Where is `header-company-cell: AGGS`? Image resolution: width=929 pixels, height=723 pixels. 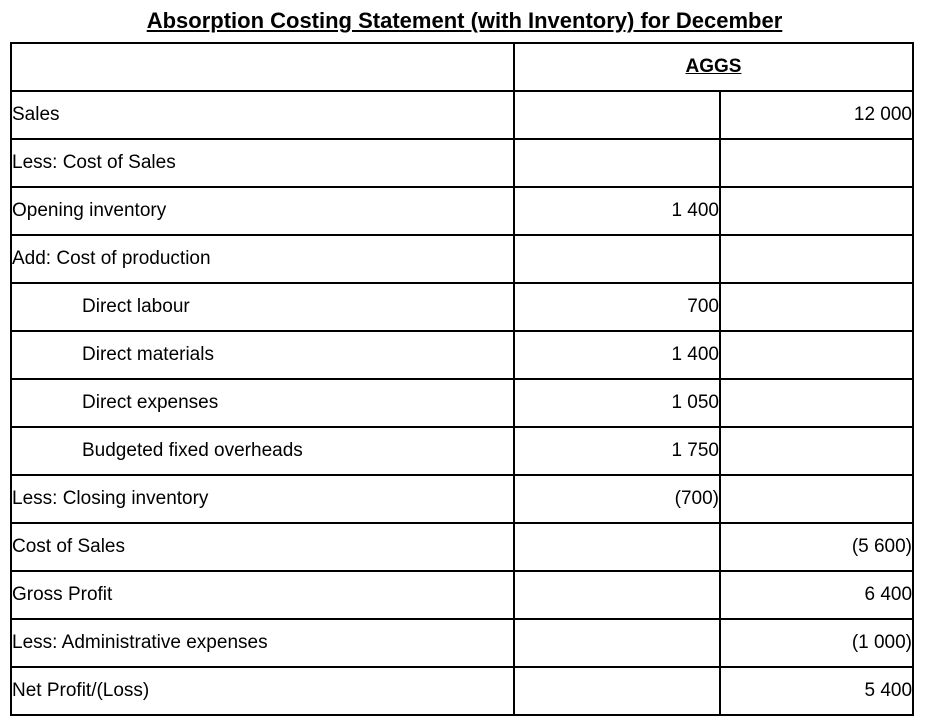 header-company-cell: AGGS is located at coordinates (713, 67).